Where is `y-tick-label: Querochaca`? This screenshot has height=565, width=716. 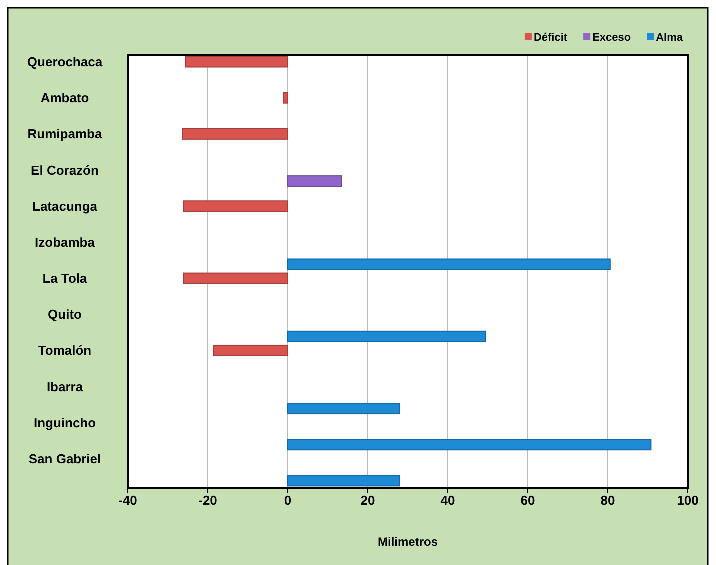 y-tick-label: Querochaca is located at coordinates (65, 62).